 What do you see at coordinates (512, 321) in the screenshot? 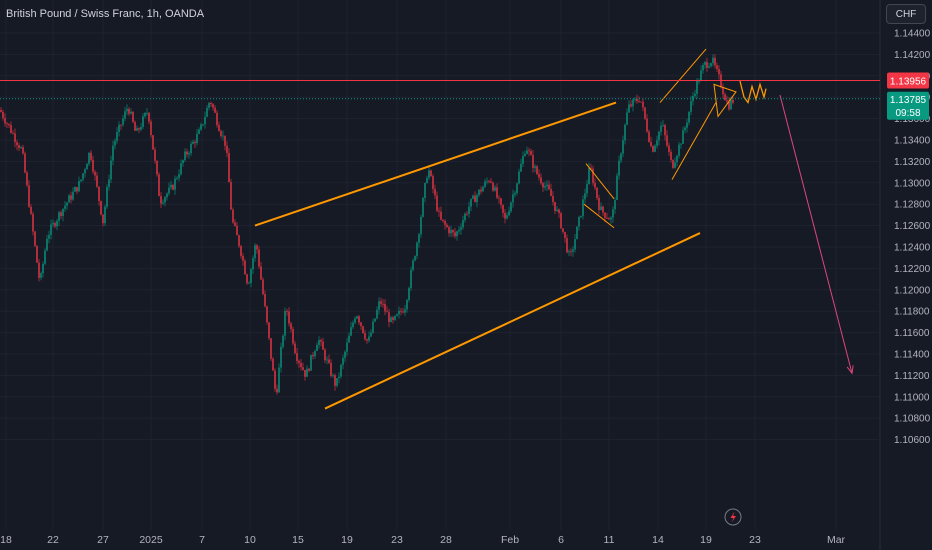
I see `lower-channel-line` at bounding box center [512, 321].